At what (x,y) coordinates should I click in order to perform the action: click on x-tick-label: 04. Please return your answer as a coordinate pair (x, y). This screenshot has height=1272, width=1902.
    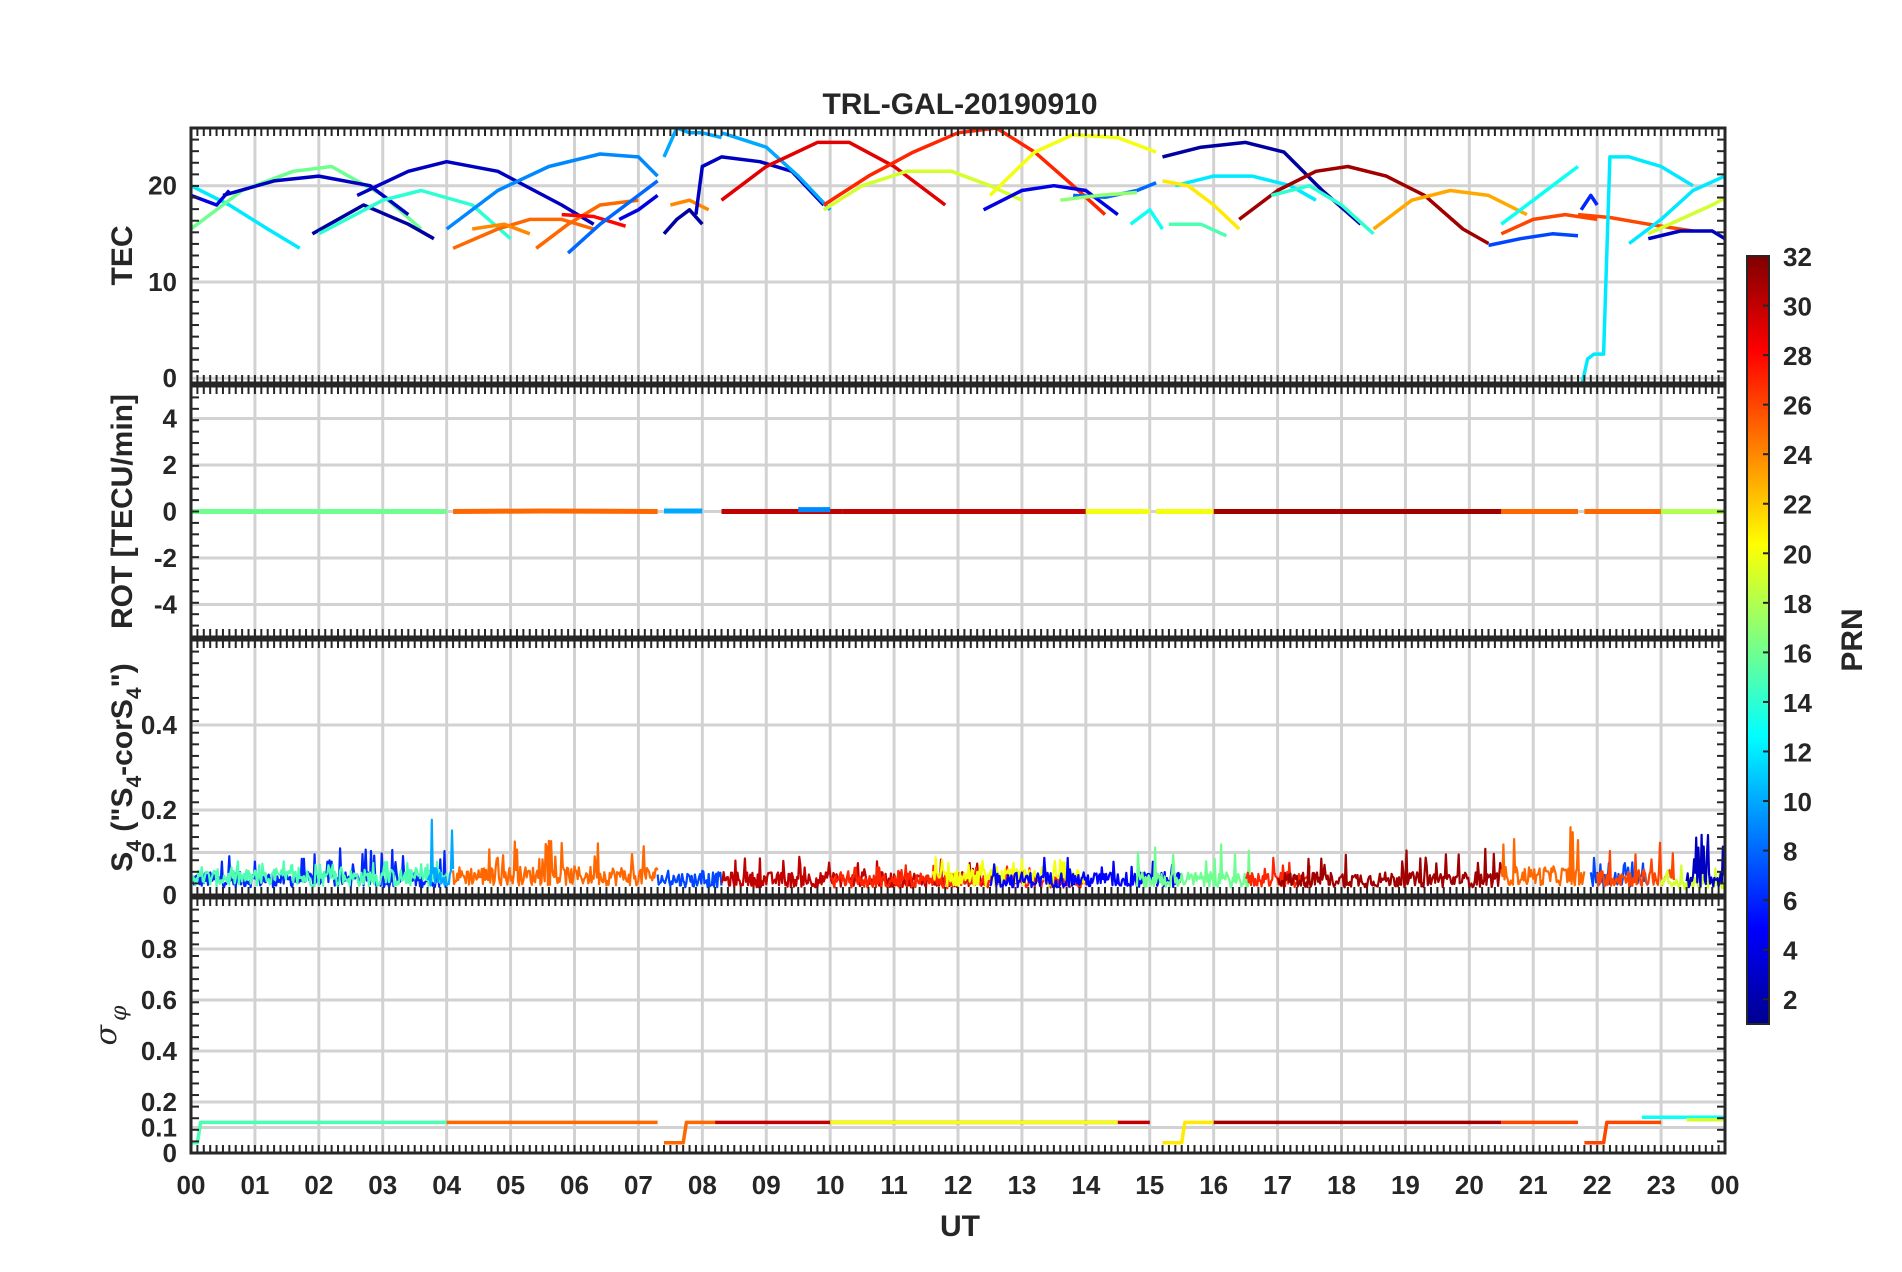
    Looking at the image, I should click on (446, 1185).